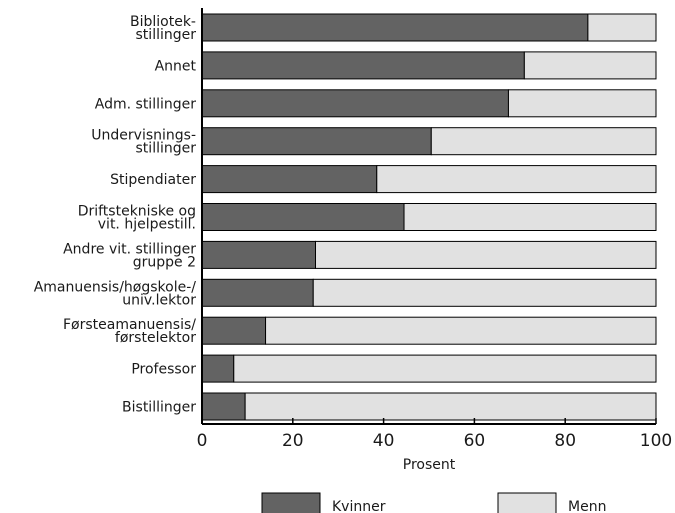 The image size is (675, 513). What do you see at coordinates (359, 506) in the screenshot?
I see `legend-label-kvinner: Kvinner` at bounding box center [359, 506].